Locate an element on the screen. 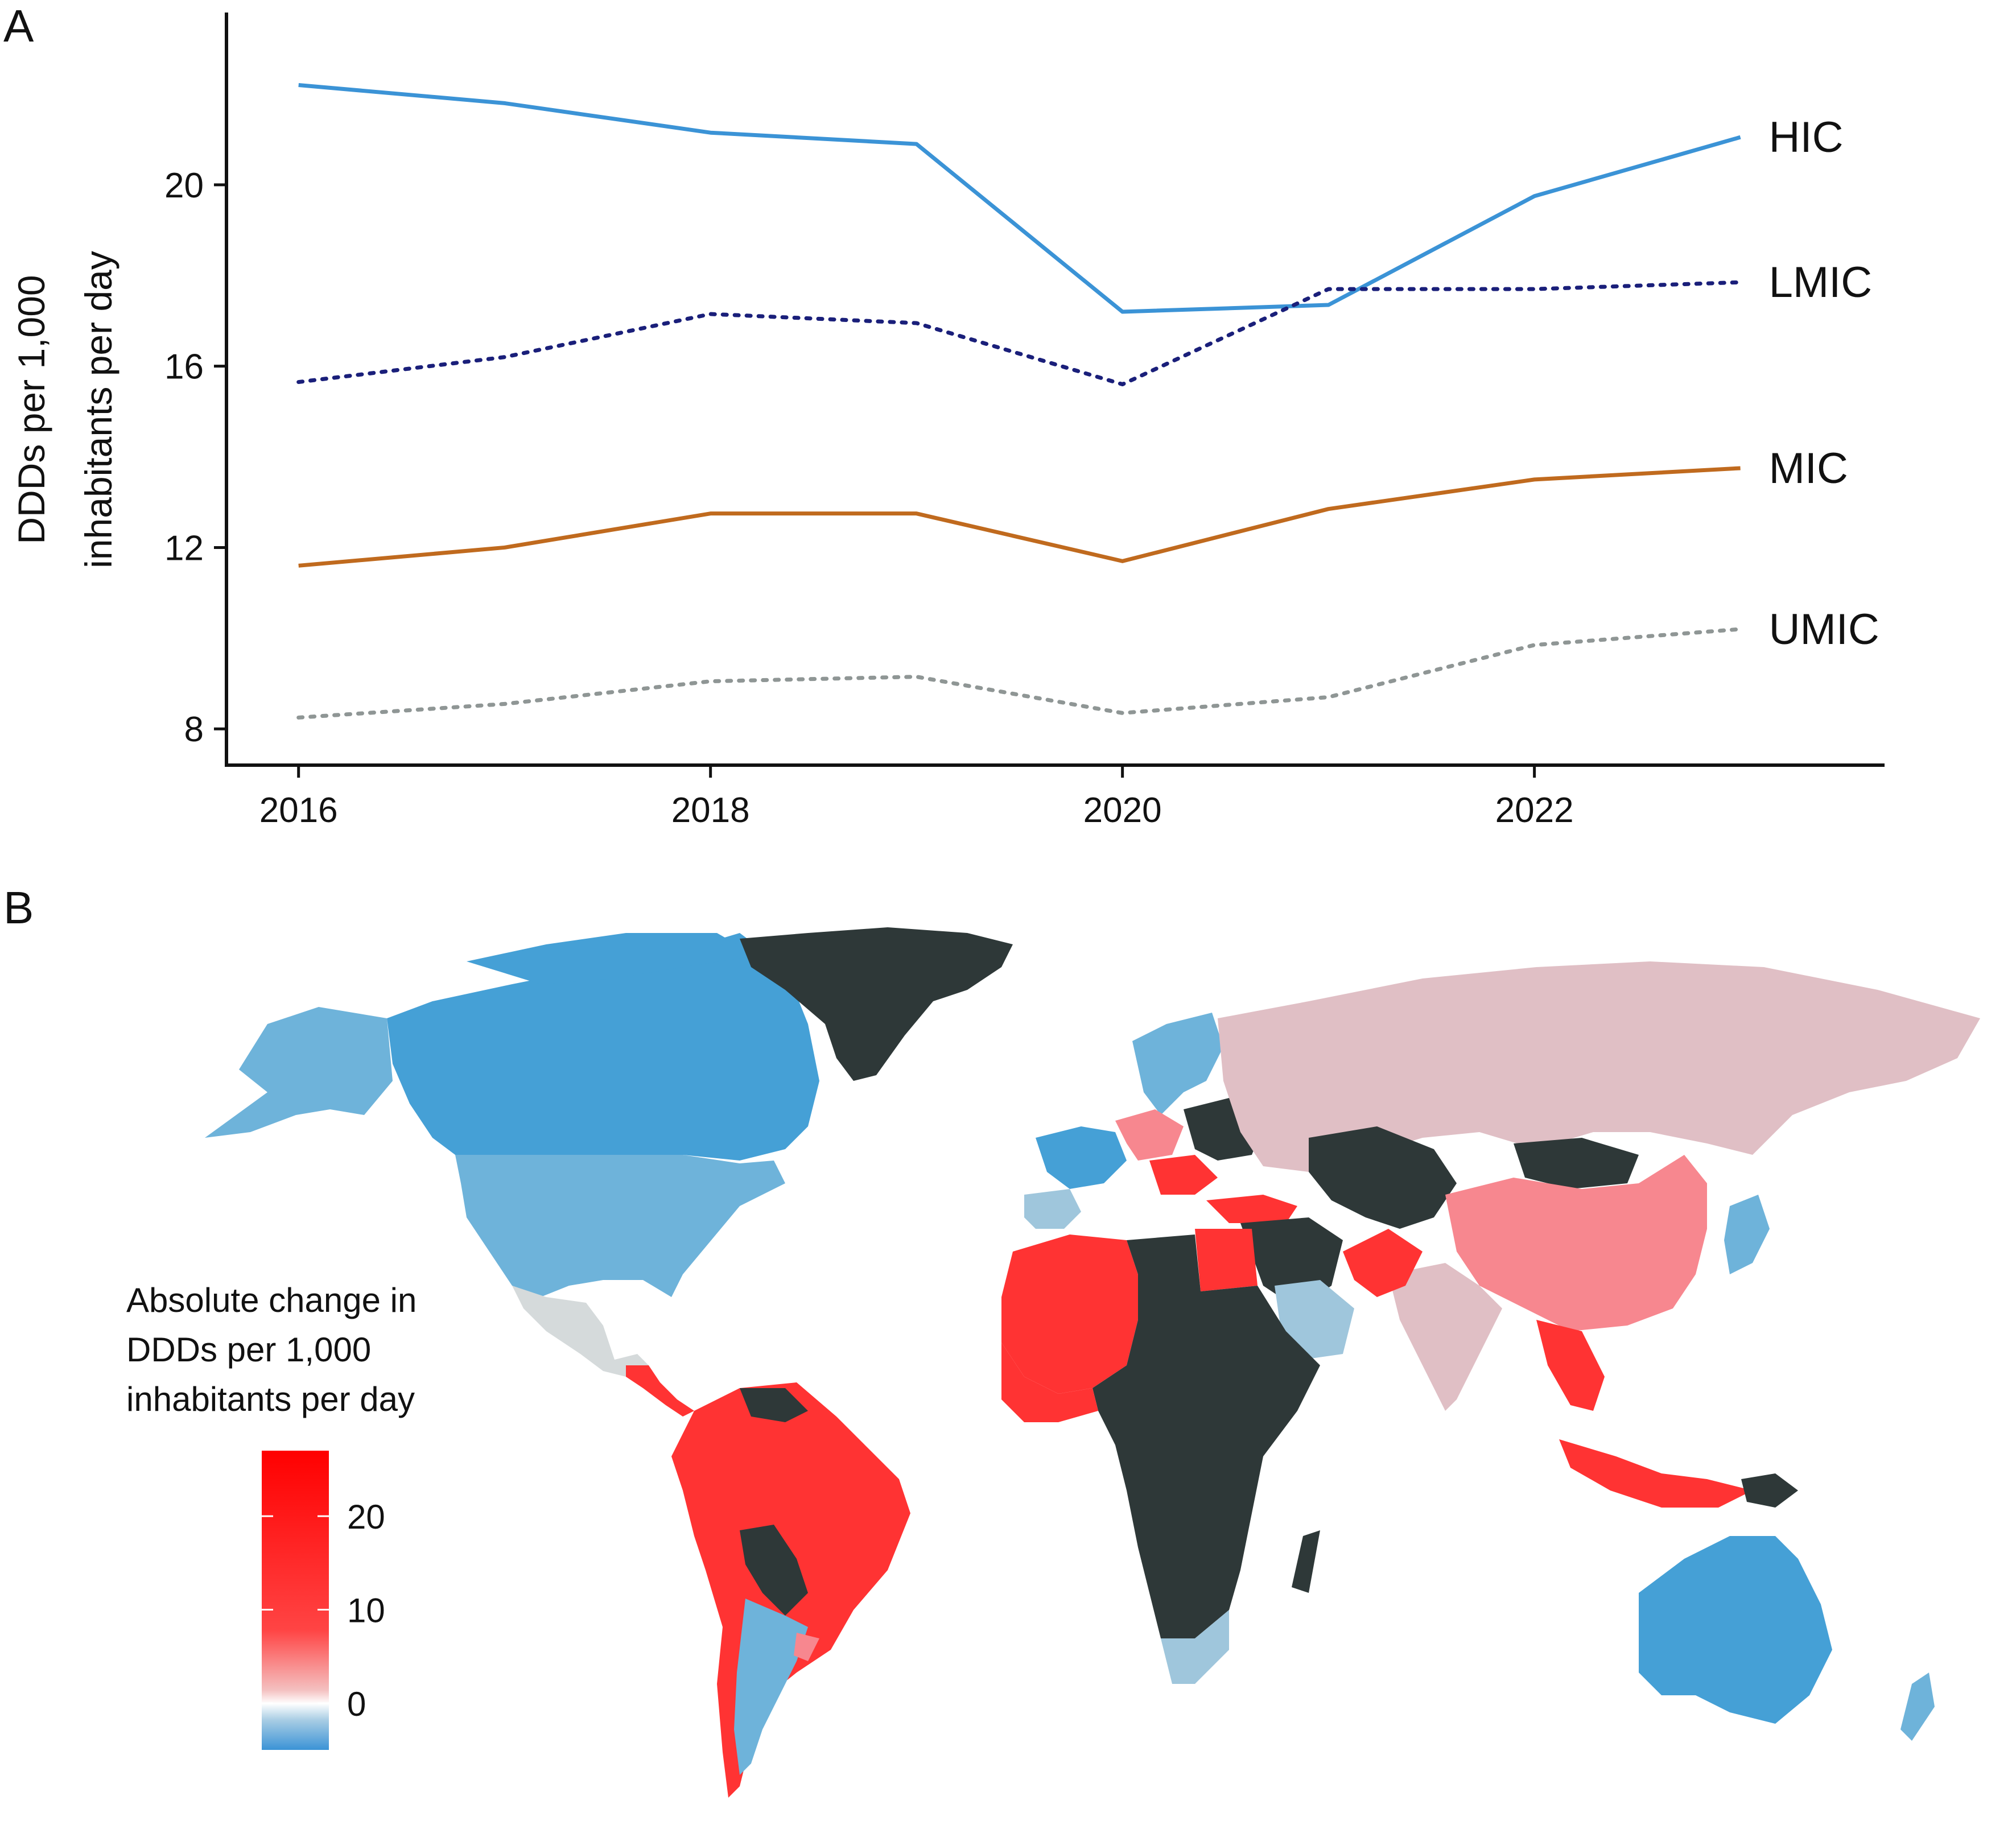 This screenshot has width=2016, height=1825. x-tick-label: 2020 is located at coordinates (1123, 810).